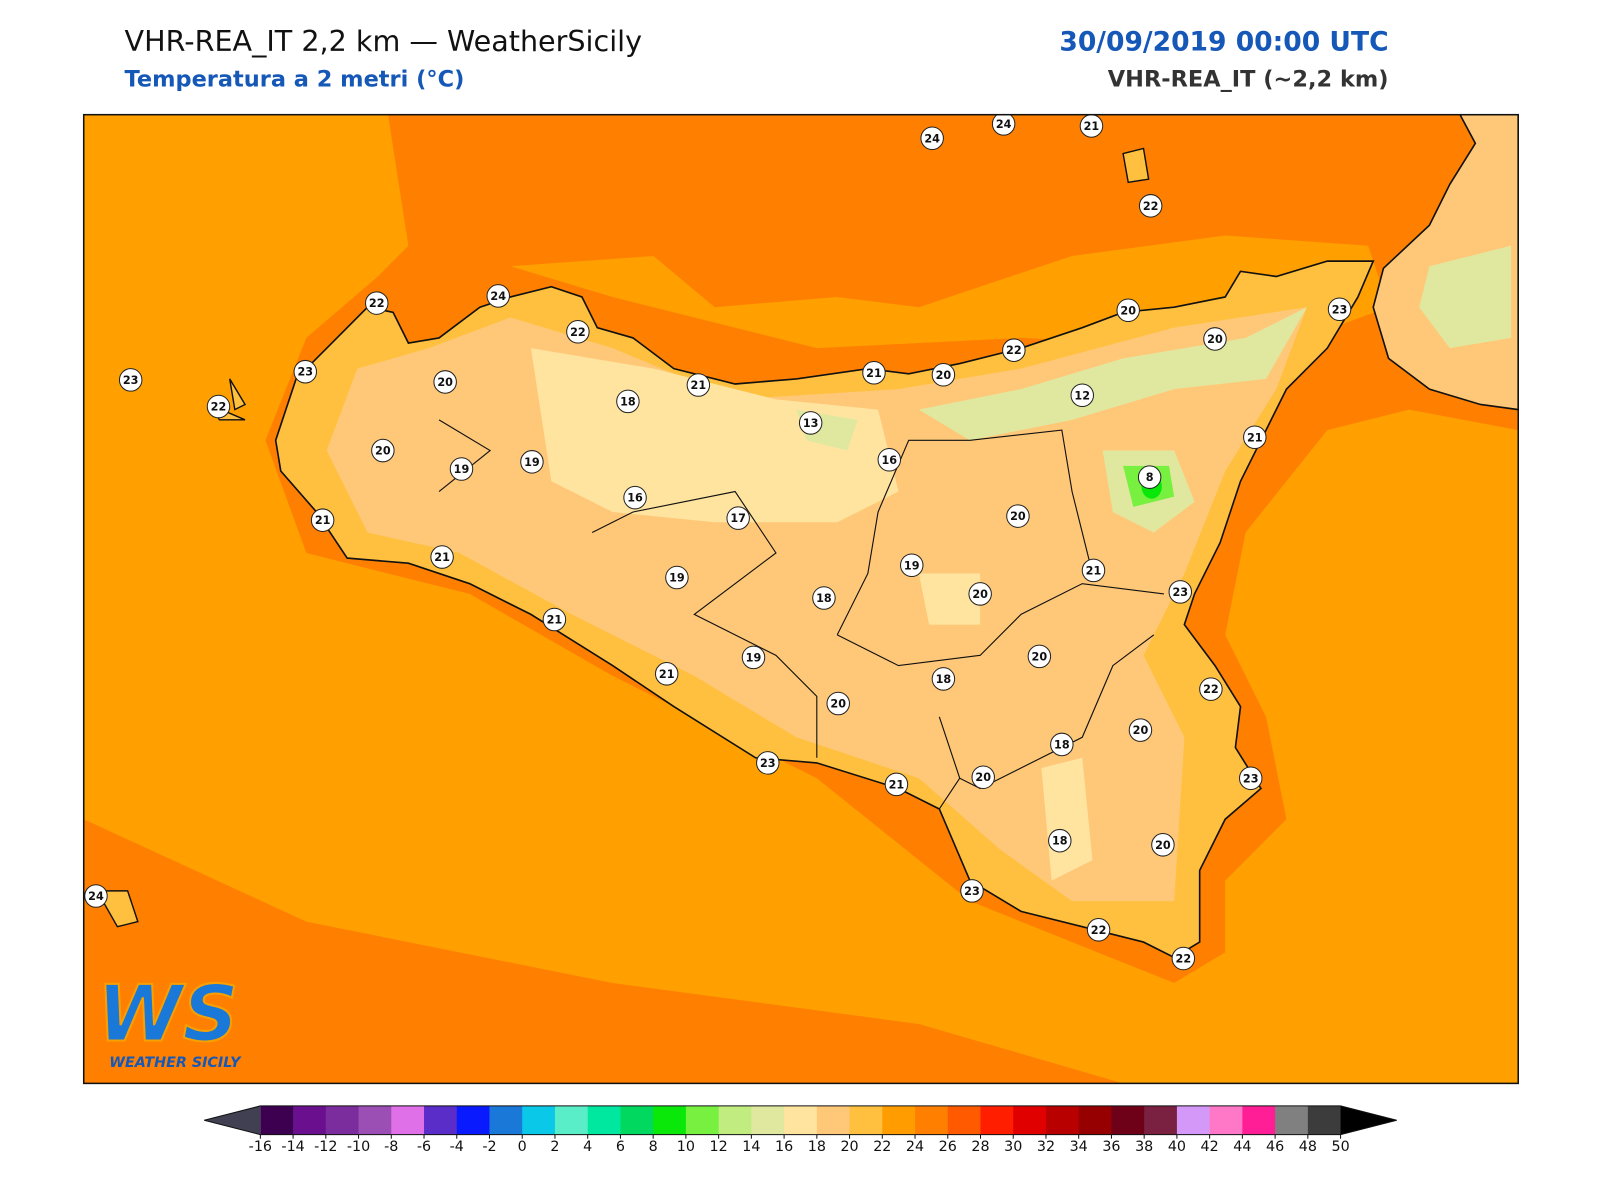 Image resolution: width=1600 pixels, height=1200 pixels. Describe the element at coordinates (457, 1147) in the screenshot. I see `colorbar-tick-label: -4` at that location.